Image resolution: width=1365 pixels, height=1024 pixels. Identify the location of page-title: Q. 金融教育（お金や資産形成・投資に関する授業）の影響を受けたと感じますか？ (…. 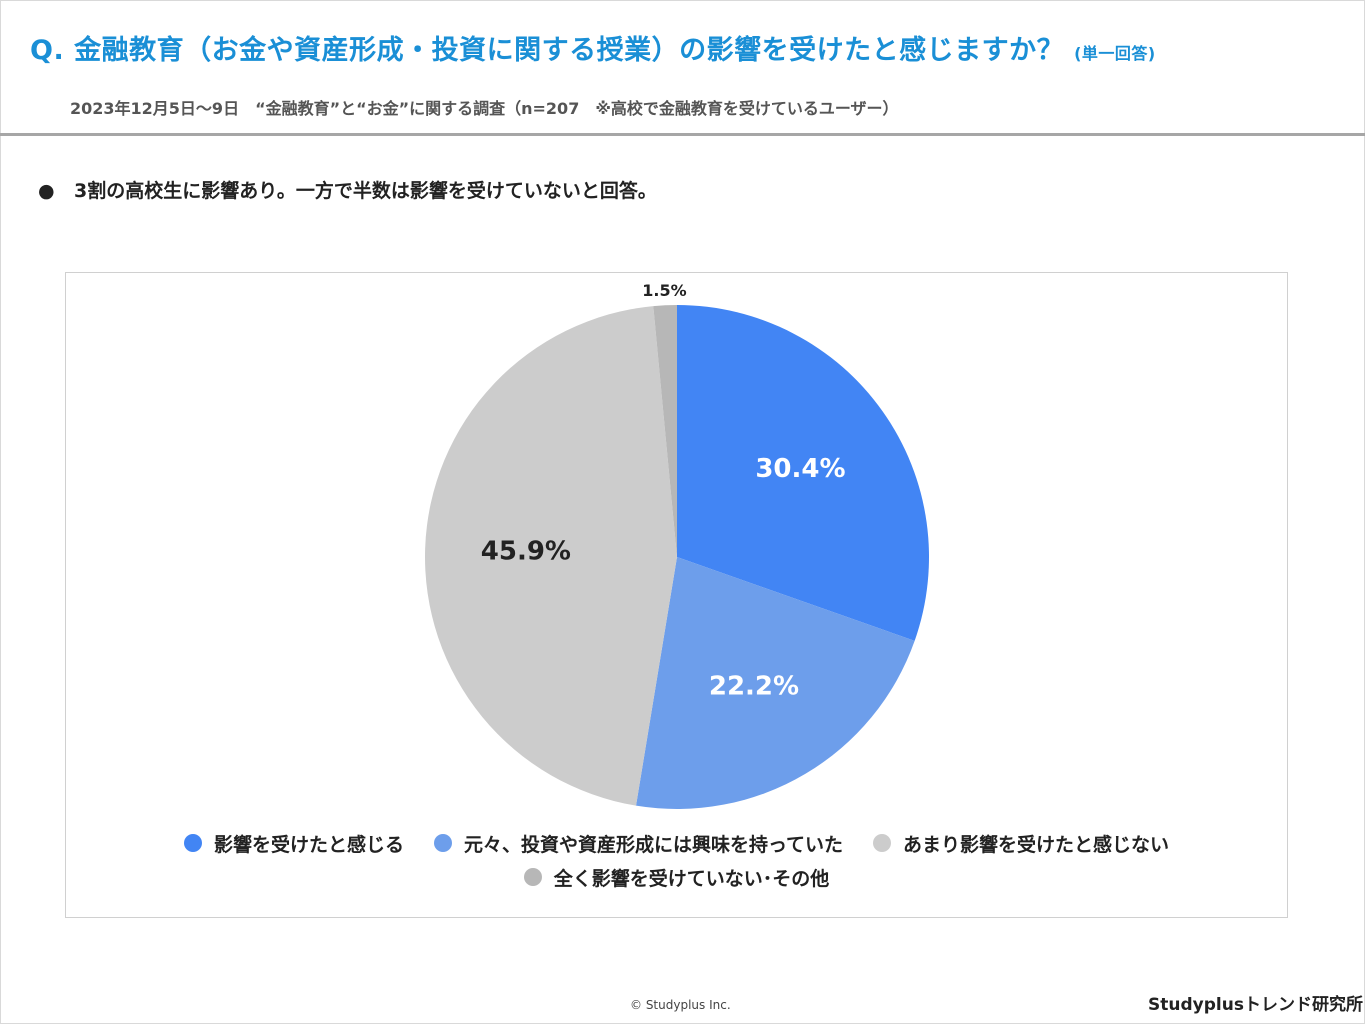
(593, 47).